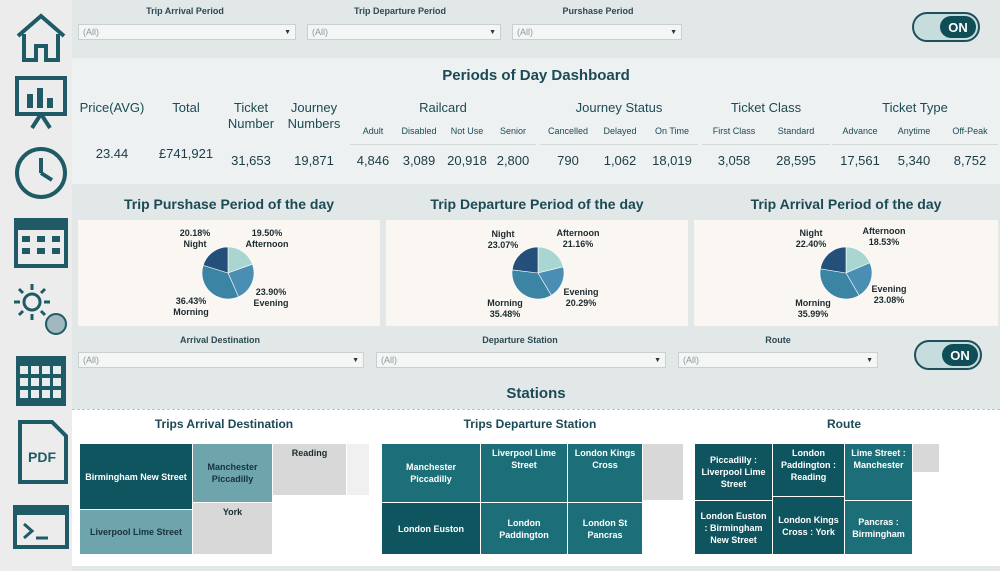 The image size is (1000, 571). I want to click on kpi-total-value: £741,921, so click(186, 153).